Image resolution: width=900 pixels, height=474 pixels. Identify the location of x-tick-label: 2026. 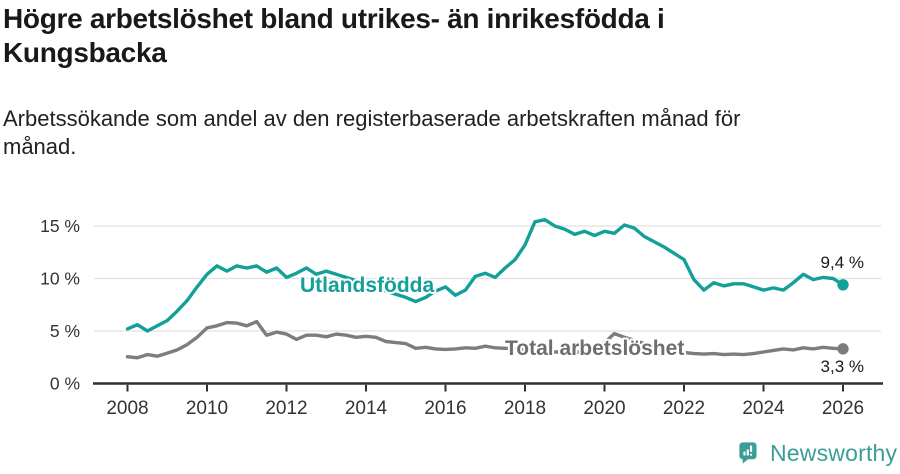
(843, 408).